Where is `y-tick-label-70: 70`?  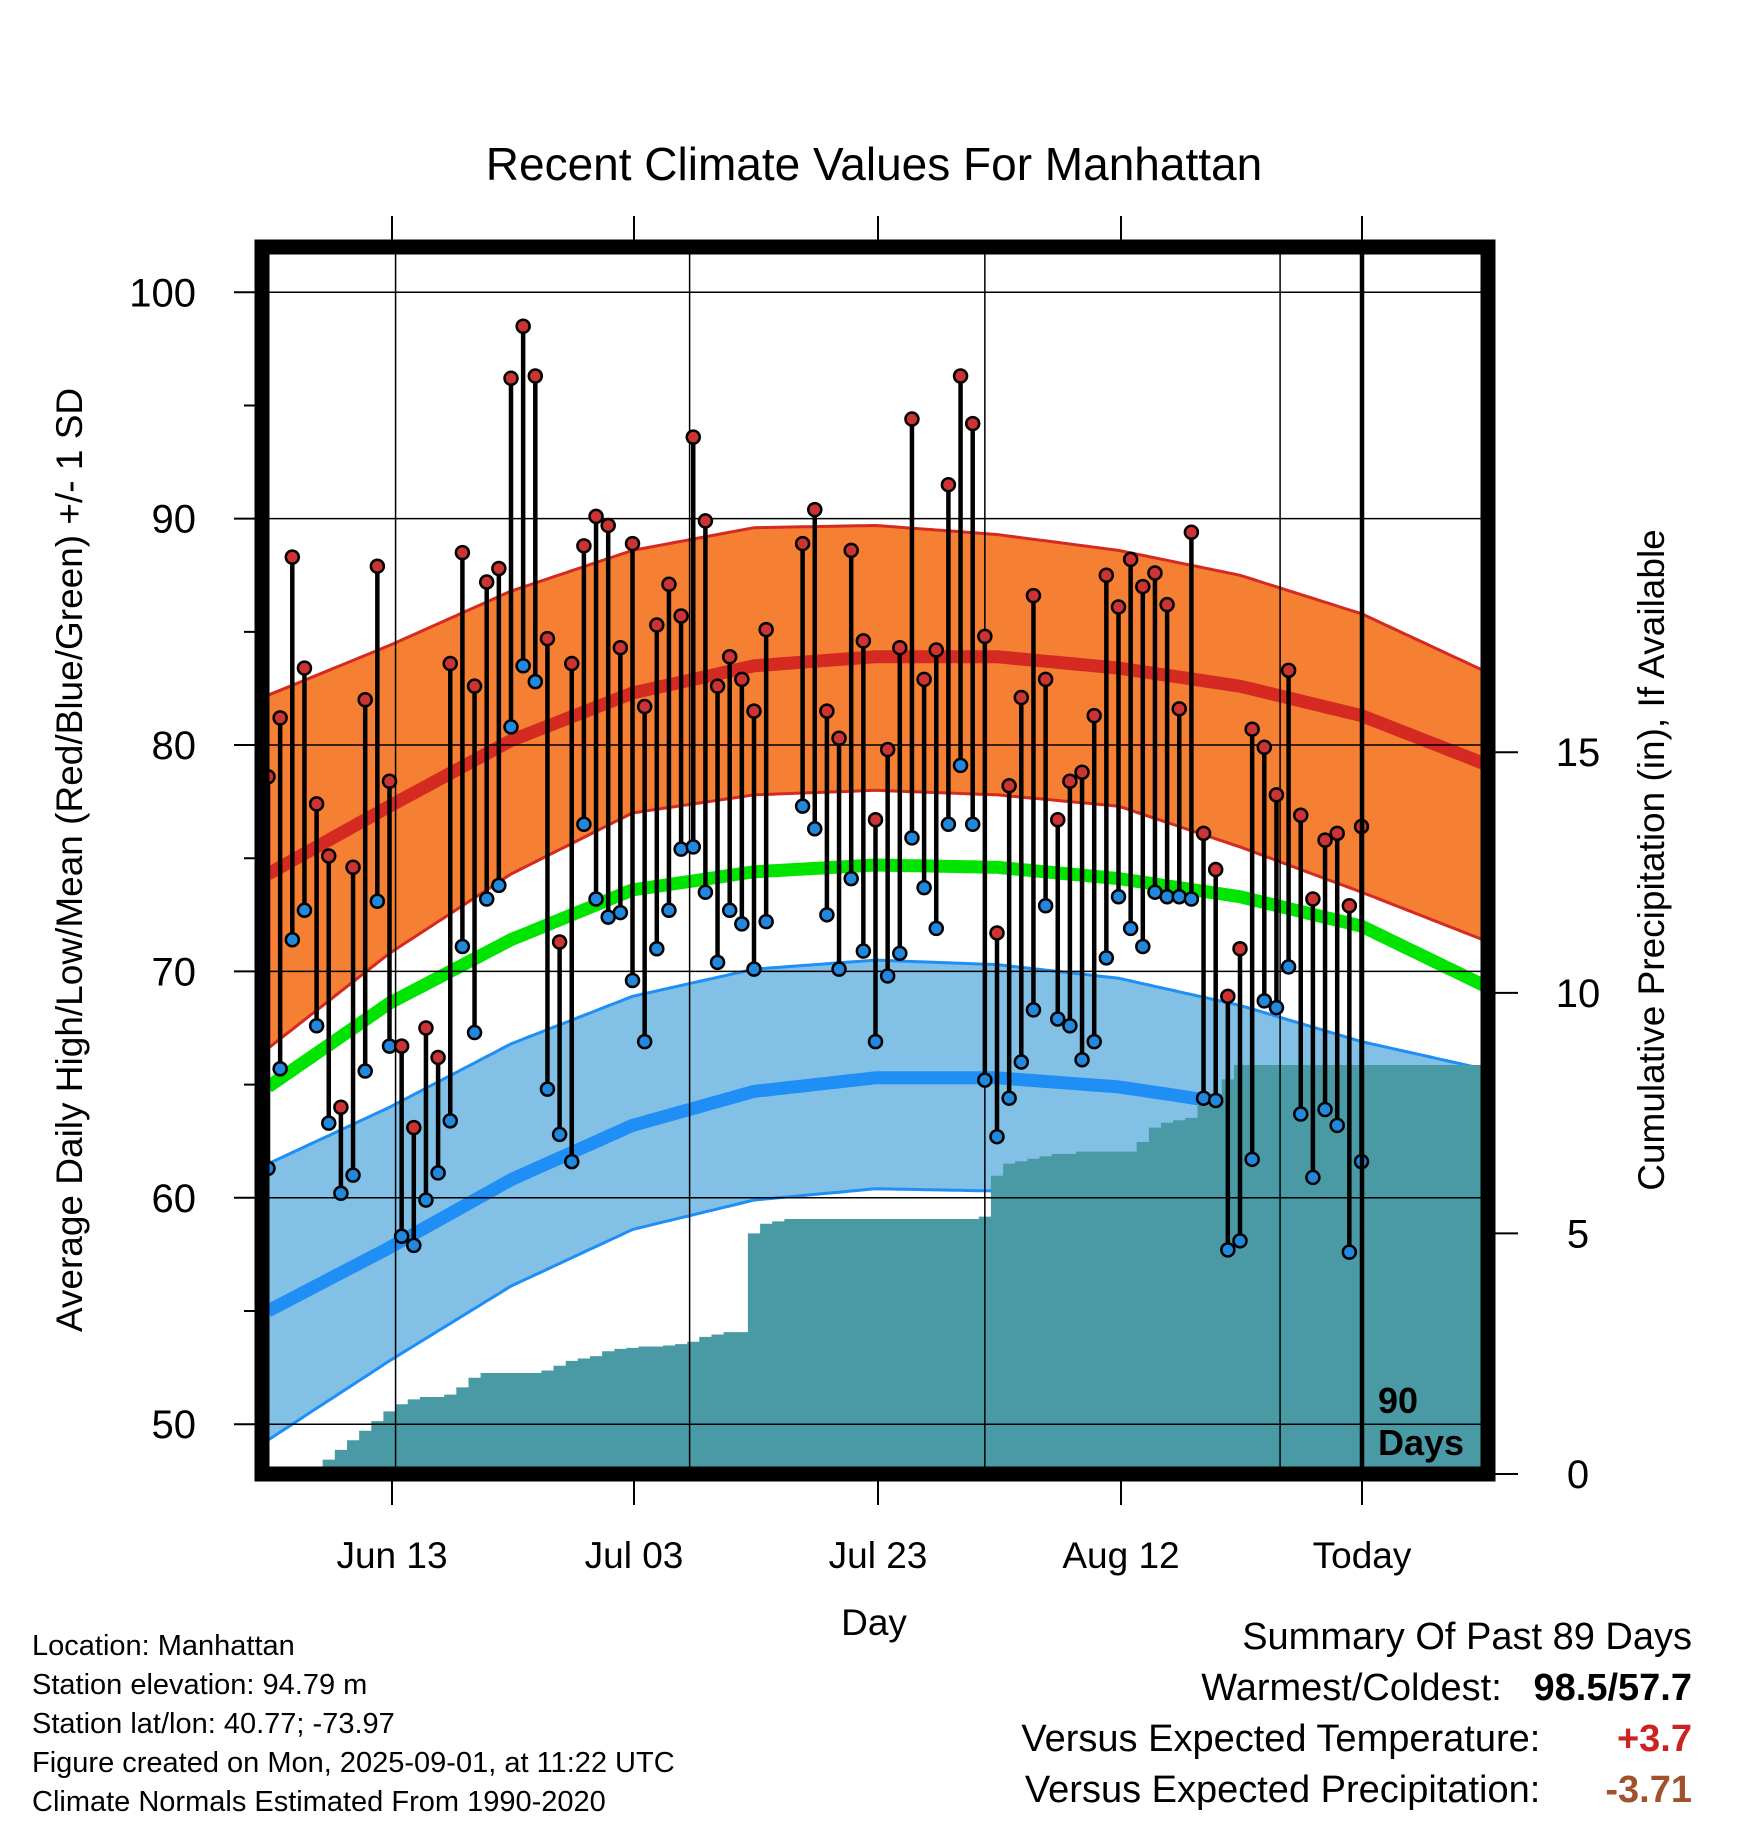
y-tick-label-70: 70 is located at coordinates (174, 972).